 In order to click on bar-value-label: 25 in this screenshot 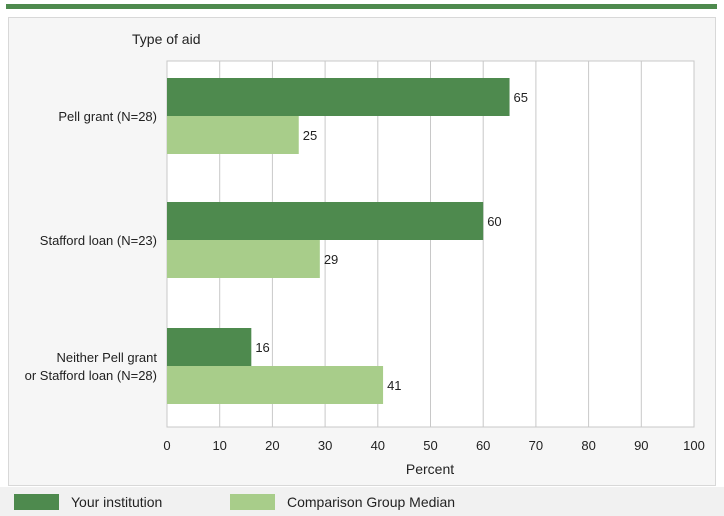, I will do `click(310, 135)`.